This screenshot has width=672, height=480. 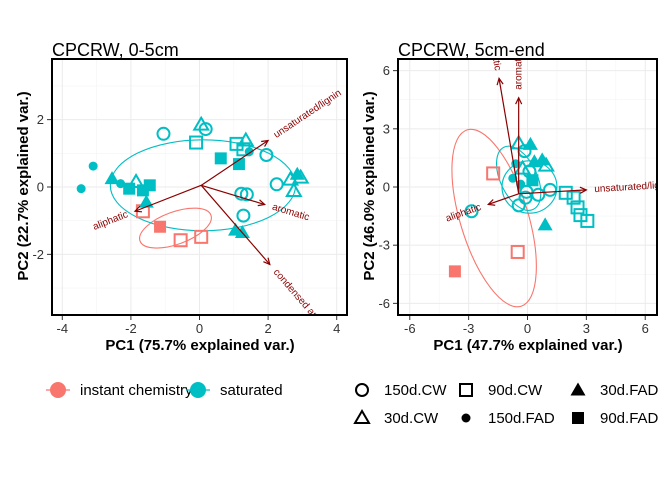 What do you see at coordinates (131, 328) in the screenshot?
I see `x-tick-label: -2` at bounding box center [131, 328].